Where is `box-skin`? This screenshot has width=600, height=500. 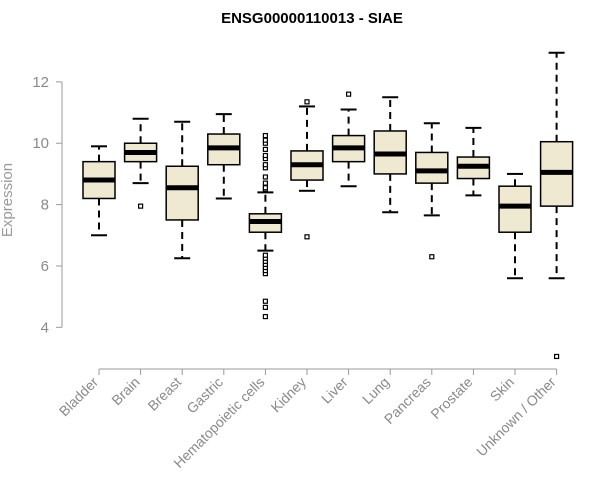 box-skin is located at coordinates (515, 226).